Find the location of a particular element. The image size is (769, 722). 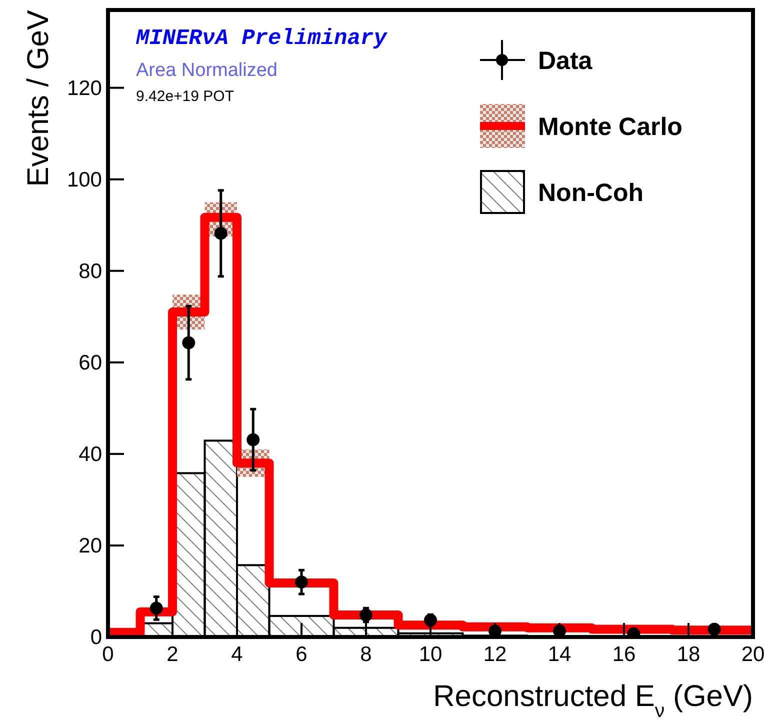

y-axis-title: Events / GeV is located at coordinates (38, 98).